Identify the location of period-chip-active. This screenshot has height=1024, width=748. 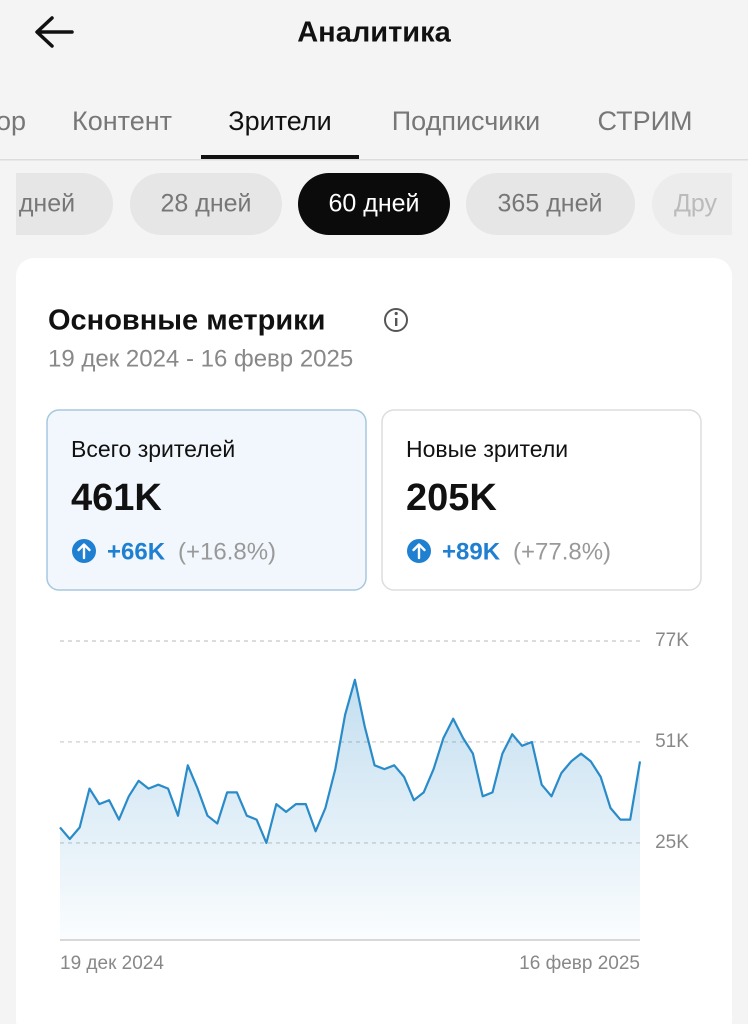
(374, 204).